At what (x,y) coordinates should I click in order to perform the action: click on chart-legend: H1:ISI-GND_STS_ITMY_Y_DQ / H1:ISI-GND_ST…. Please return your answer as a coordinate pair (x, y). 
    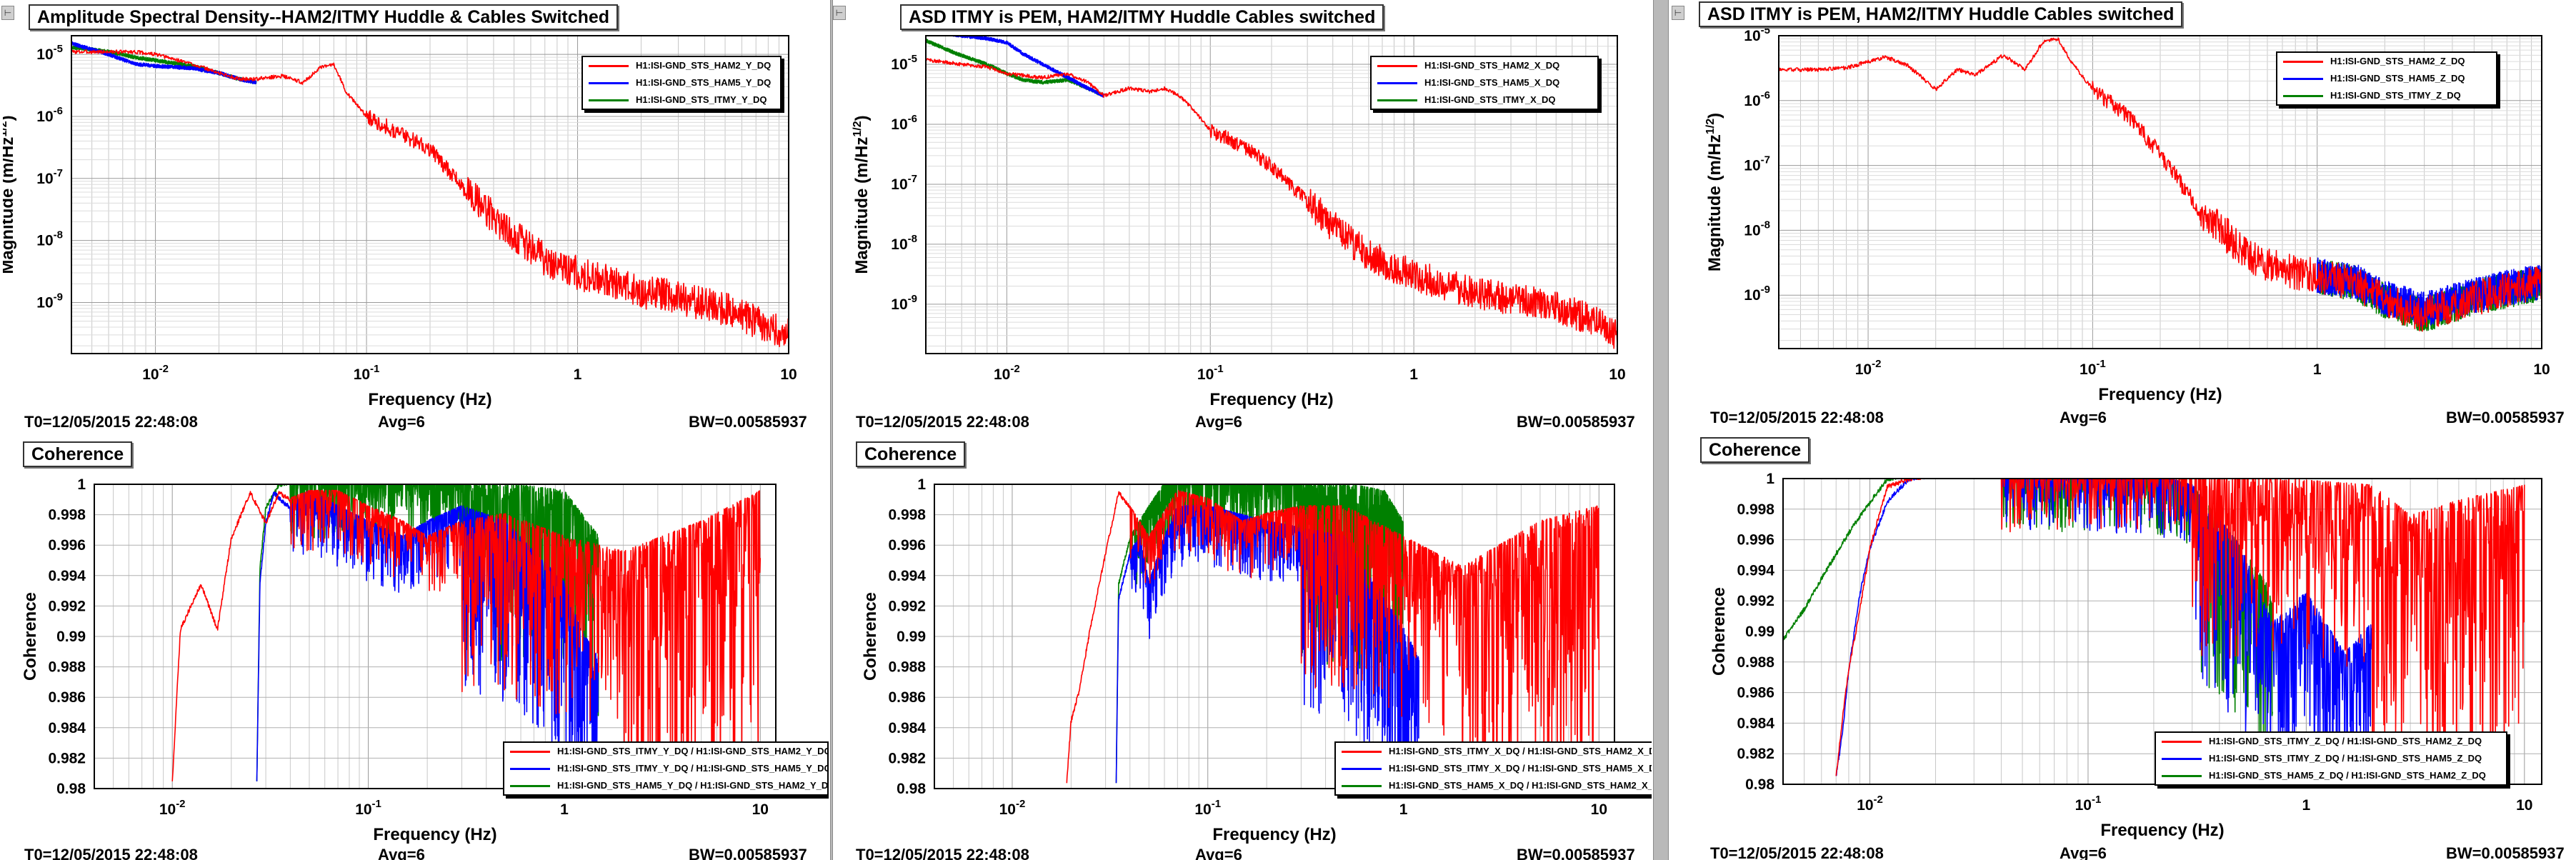
    Looking at the image, I should click on (666, 768).